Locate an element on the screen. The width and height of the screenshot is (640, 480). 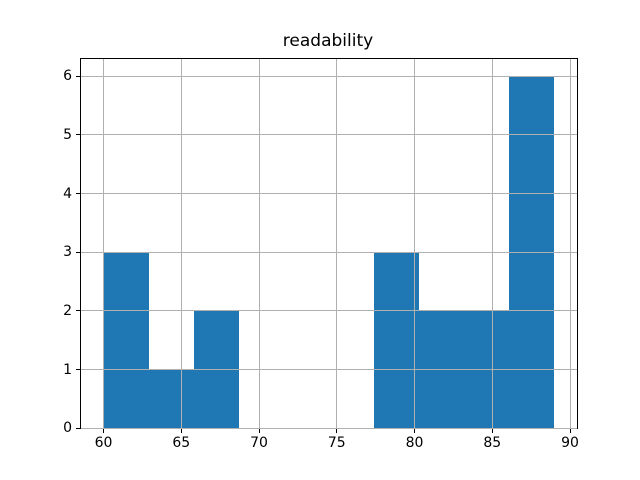
x-tick-label: 85 is located at coordinates (492, 443).